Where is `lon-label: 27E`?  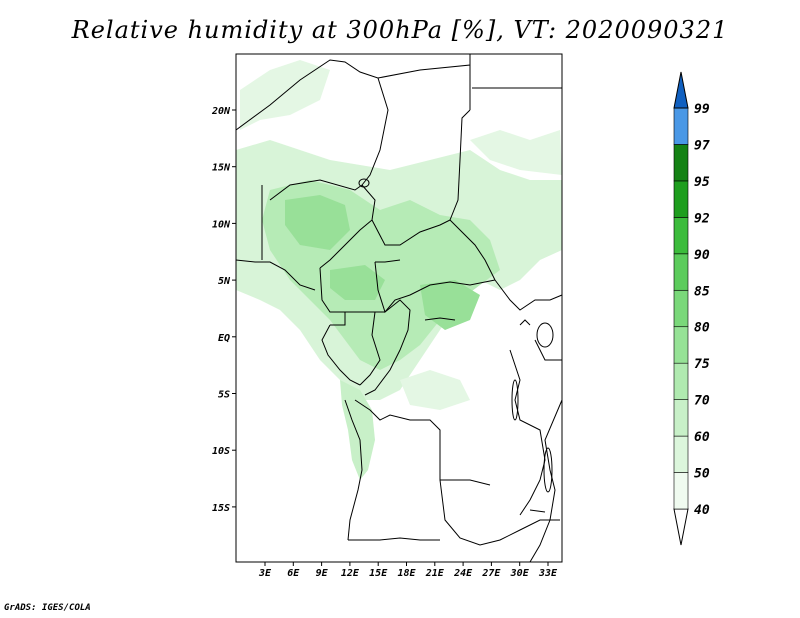
lon-label: 27E is located at coordinates (491, 573).